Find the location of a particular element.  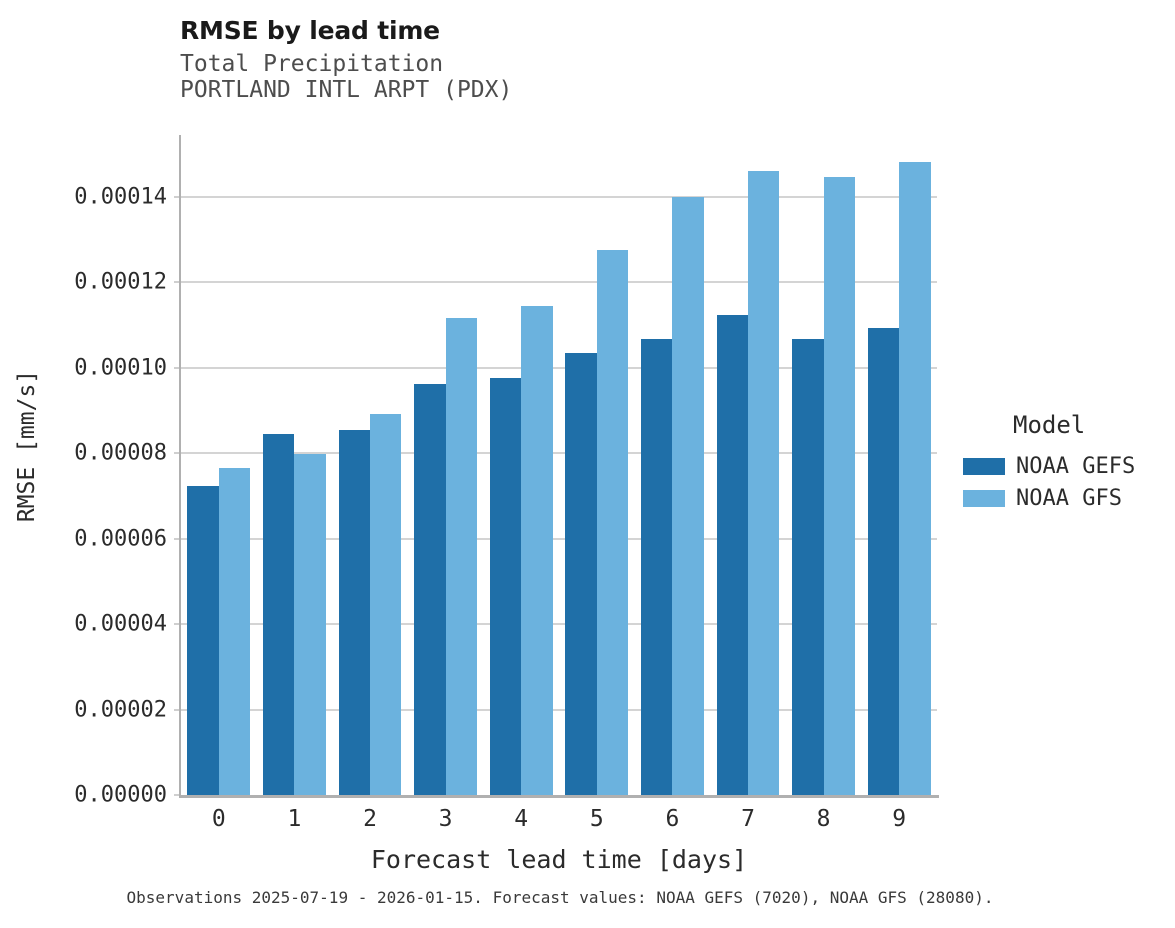

y-axis-tick-label: 0.00000 is located at coordinates (120, 795).